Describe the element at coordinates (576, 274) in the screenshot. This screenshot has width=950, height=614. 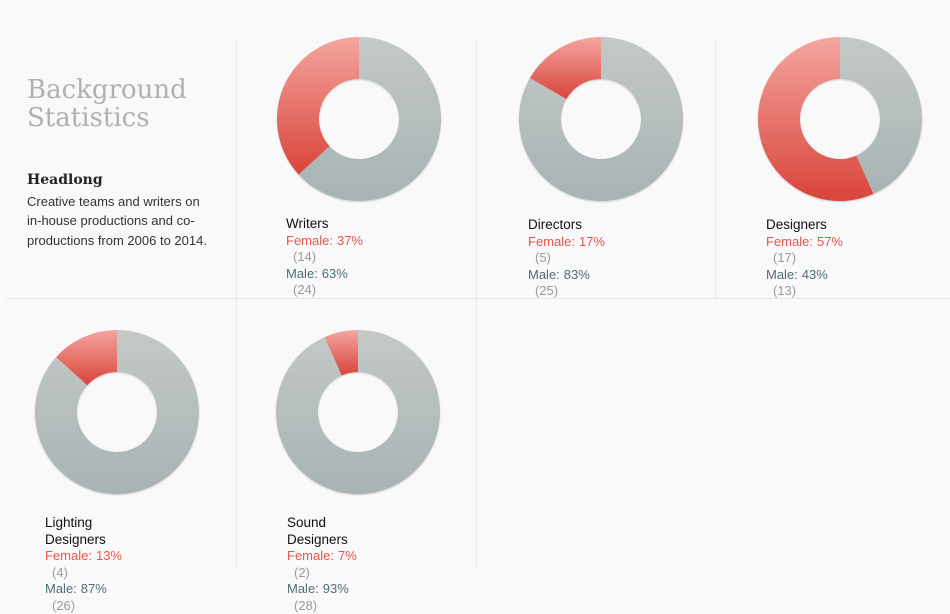
I see `male-percent: 83%` at that location.